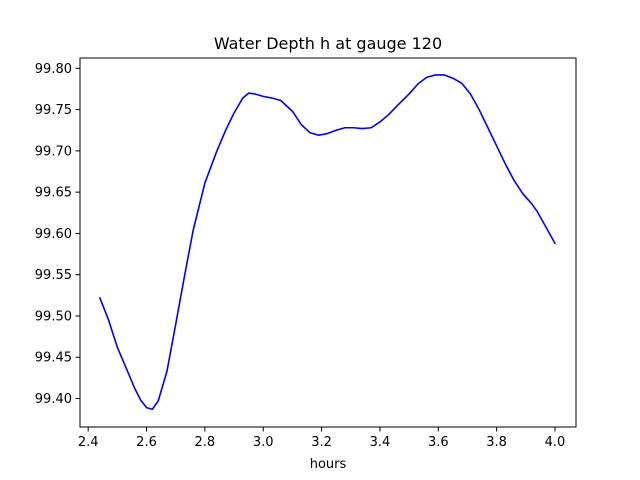 This screenshot has height=480, width=640. I want to click on x-tick-label: 4.0, so click(555, 442).